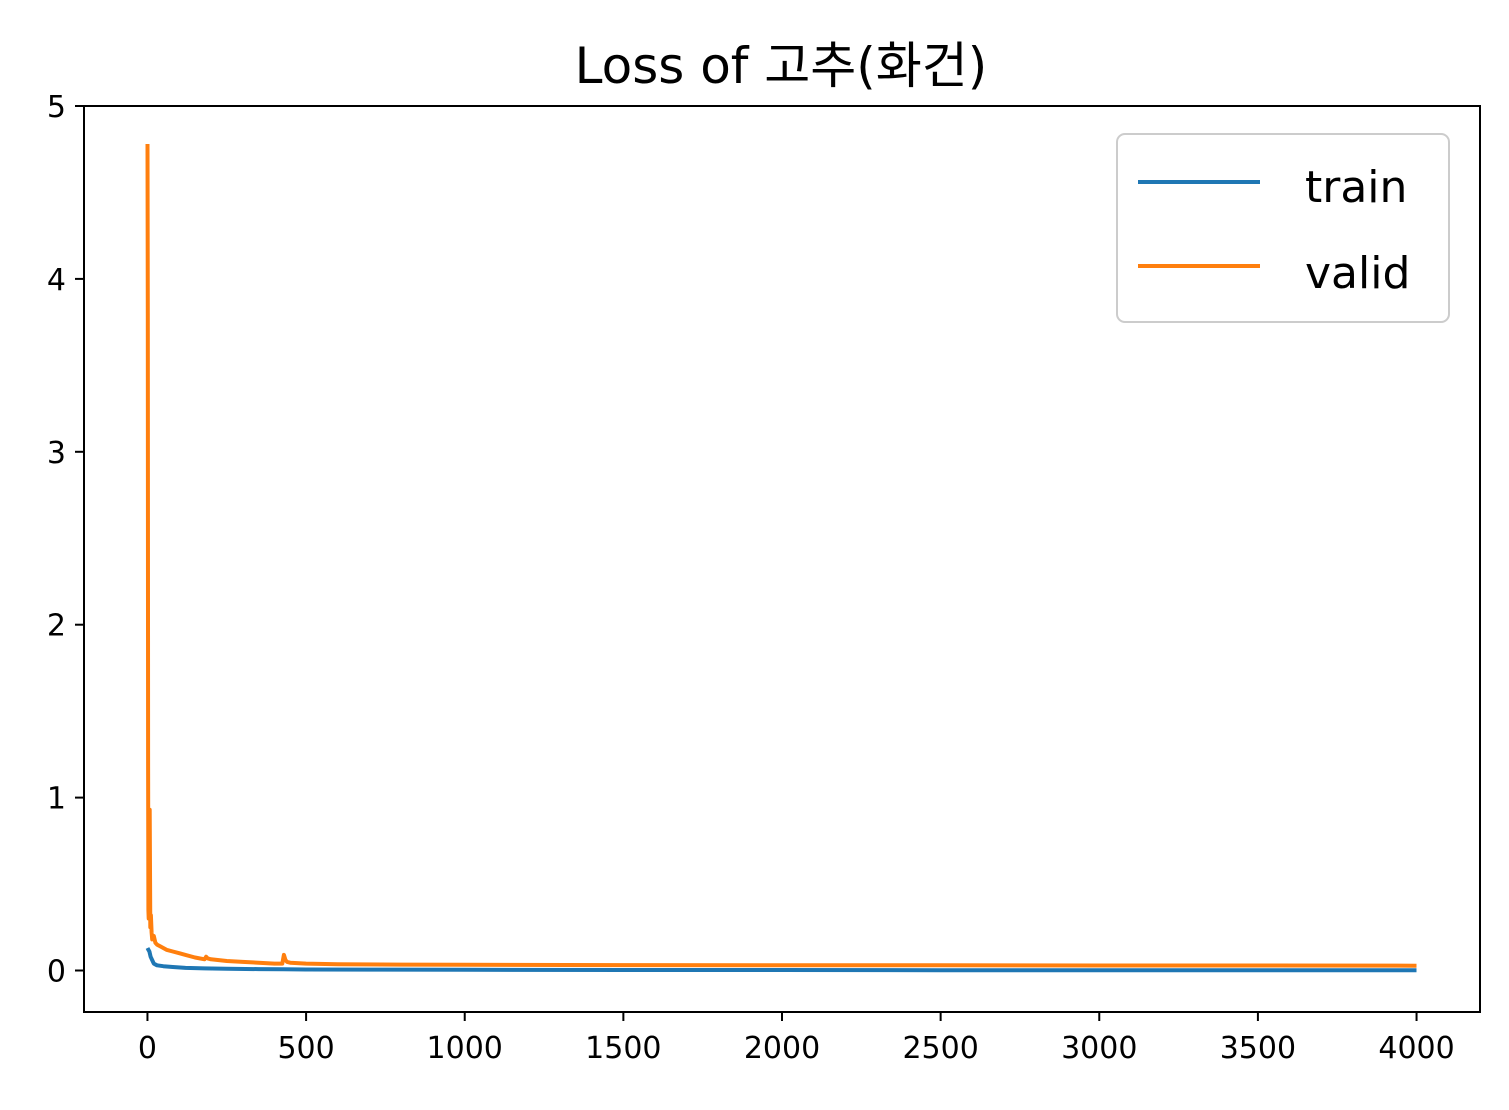 The width and height of the screenshot is (1509, 1110). What do you see at coordinates (623, 1048) in the screenshot?
I see `x-tick-label: 1500` at bounding box center [623, 1048].